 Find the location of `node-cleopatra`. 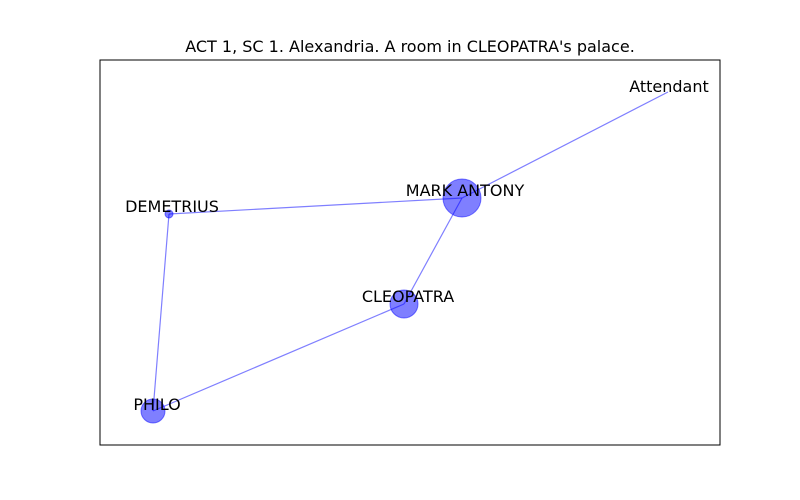

node-cleopatra is located at coordinates (404, 304).